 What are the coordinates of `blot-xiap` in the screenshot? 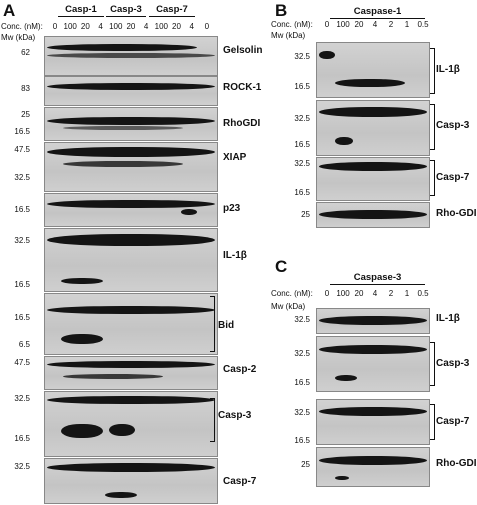 It's located at (131, 167).